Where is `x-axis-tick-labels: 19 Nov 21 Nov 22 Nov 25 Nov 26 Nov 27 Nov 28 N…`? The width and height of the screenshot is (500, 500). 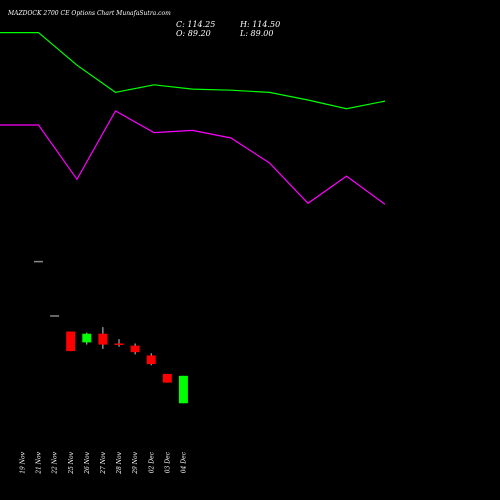 x-axis-tick-labels: 19 Nov 21 Nov 22 Nov 25 Nov 26 Nov 27 Nov 28 N… is located at coordinates (104, 462).